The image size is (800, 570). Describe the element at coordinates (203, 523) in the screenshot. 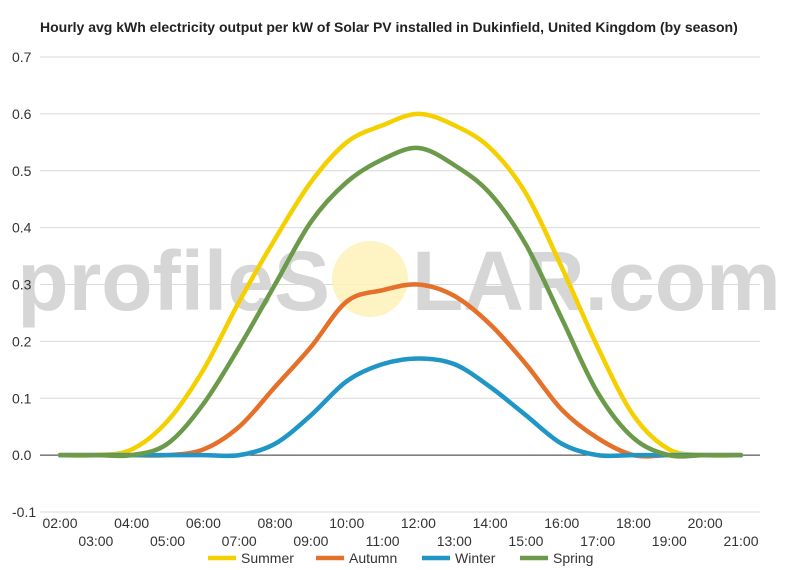

I see `x-tick-label: 06:00` at that location.